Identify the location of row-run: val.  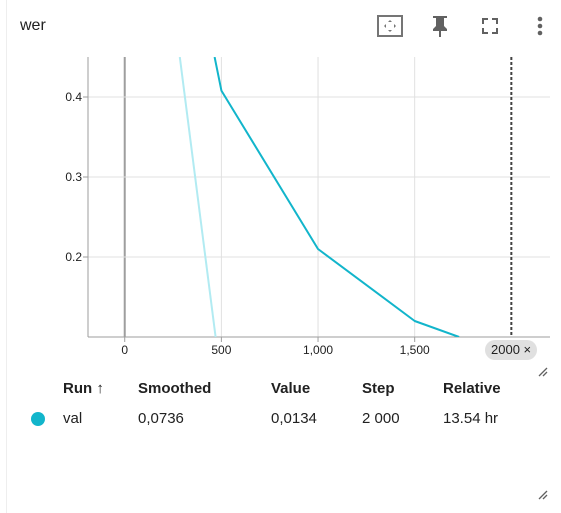
(73, 418).